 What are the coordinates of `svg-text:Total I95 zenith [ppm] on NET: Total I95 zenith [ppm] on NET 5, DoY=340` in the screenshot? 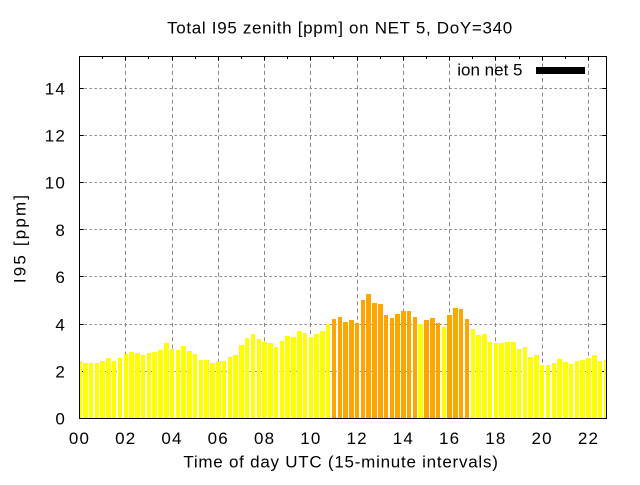 It's located at (340, 27).